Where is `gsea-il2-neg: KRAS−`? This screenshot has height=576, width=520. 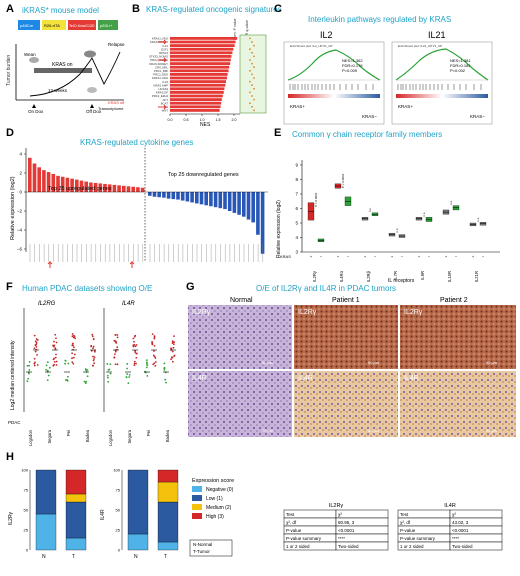
gsea-il2-neg: KRAS− is located at coordinates (369, 116).